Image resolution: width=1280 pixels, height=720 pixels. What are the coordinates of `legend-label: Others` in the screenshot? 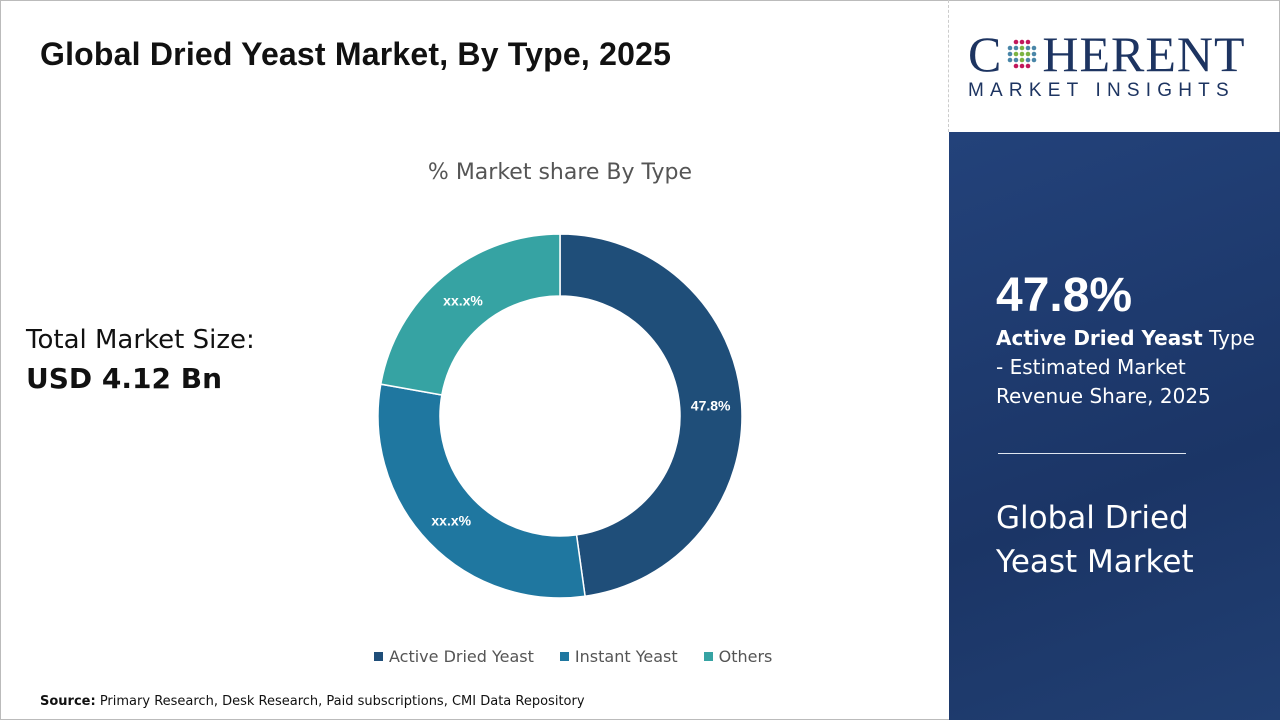 It's located at (745, 656).